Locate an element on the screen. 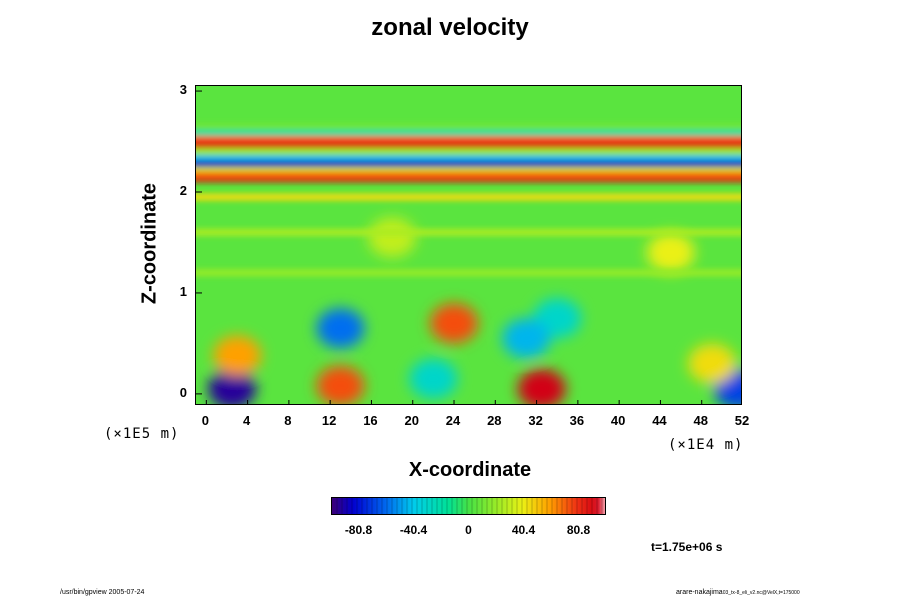  chart-title: zonal velocity is located at coordinates (450, 27).